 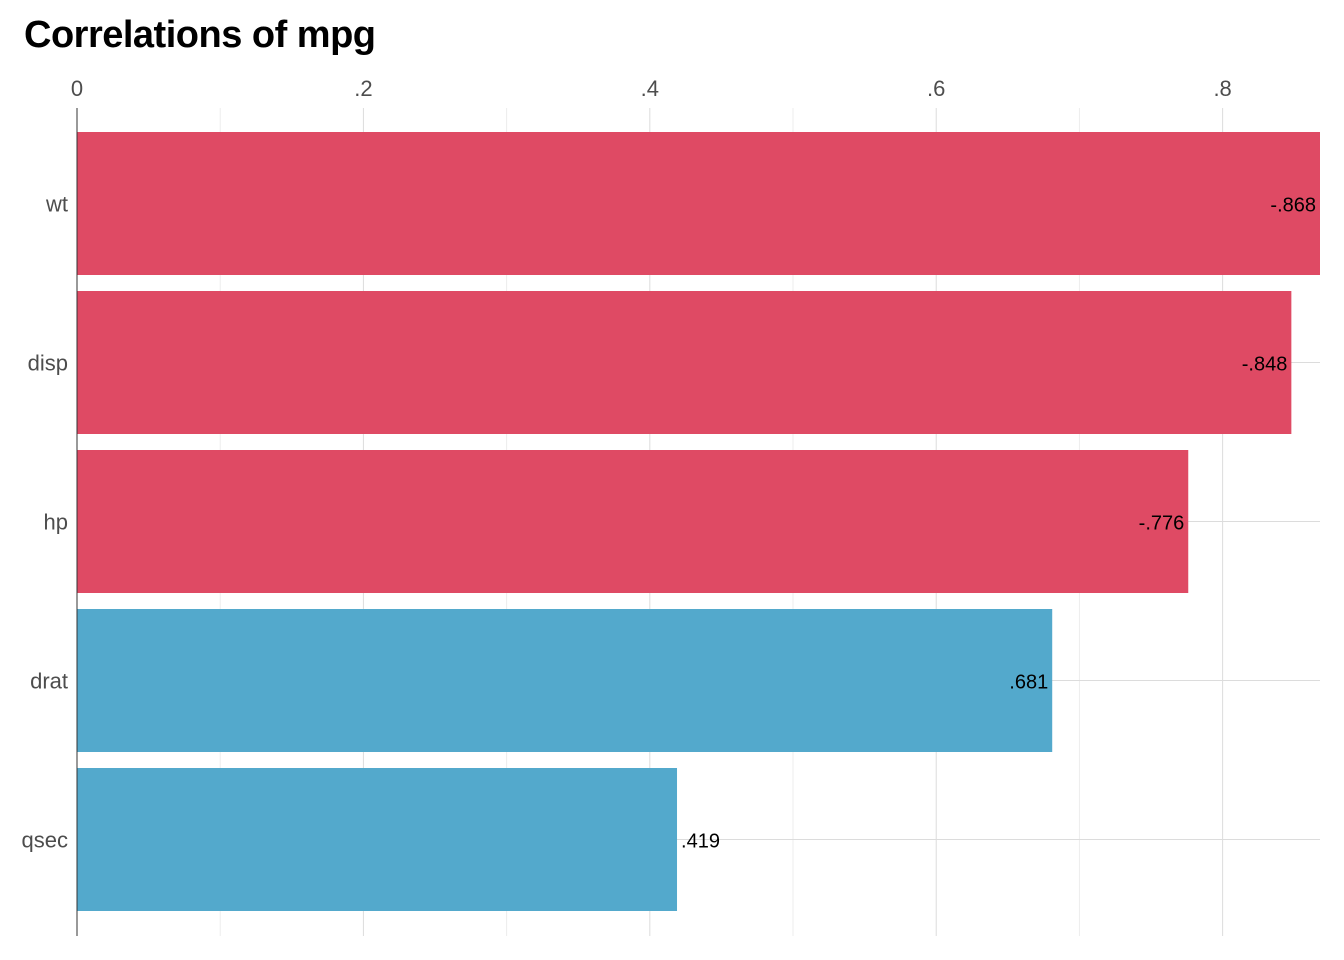 I want to click on data-label-hp: -.776, so click(x=1162, y=524).